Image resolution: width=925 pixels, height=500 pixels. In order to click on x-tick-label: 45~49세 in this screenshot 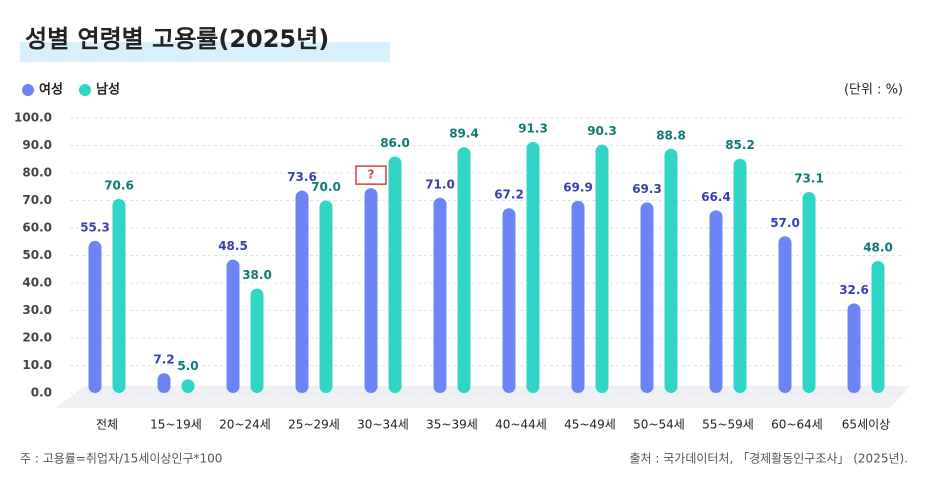, I will do `click(590, 425)`.